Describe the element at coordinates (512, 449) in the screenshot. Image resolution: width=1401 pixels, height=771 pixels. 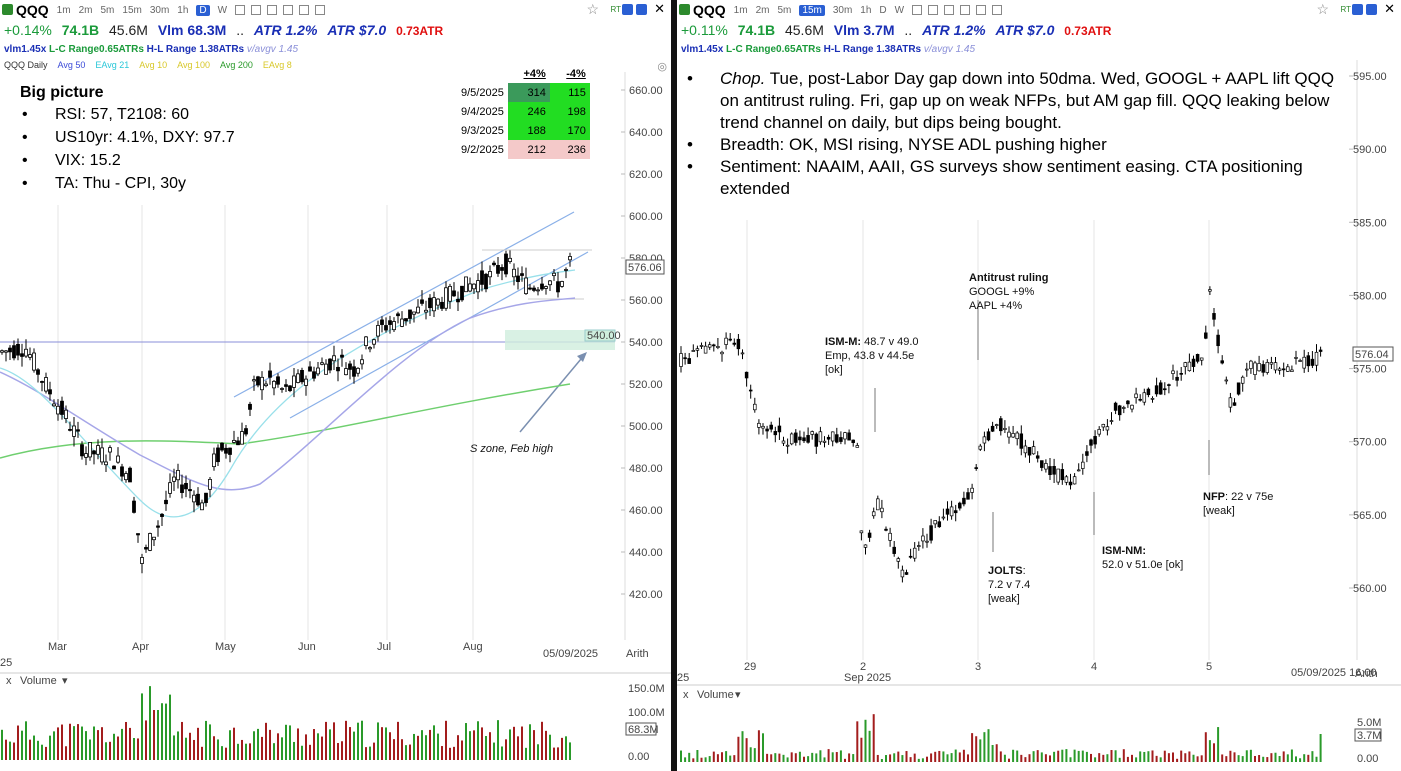
I see `s-zone-annotation: S zone, Feb high` at that location.